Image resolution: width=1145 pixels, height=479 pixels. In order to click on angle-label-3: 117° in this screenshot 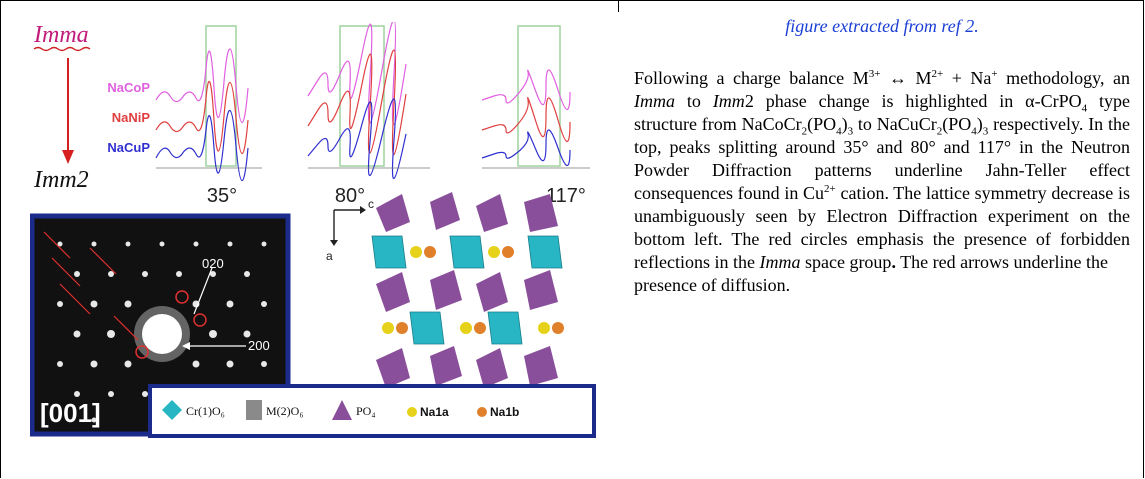, I will do `click(566, 196)`.